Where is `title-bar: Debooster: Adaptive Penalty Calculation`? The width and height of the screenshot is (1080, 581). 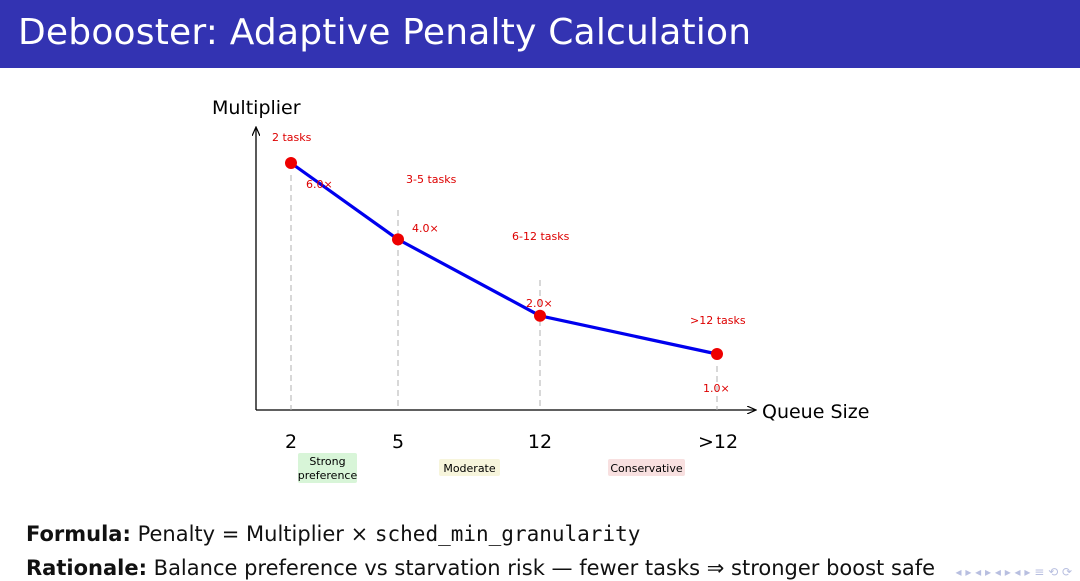
title-bar: Debooster: Adaptive Penalty Calculation is located at coordinates (540, 34).